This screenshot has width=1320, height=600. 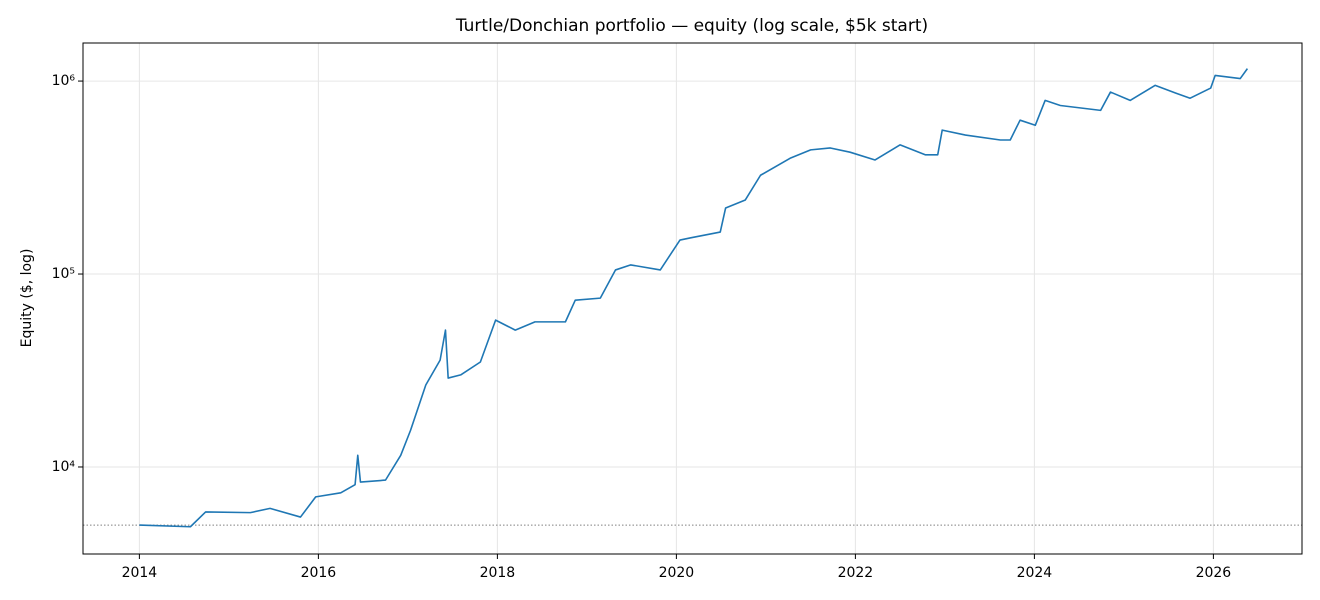 I want to click on x-tick-label: 2014, so click(x=140, y=573).